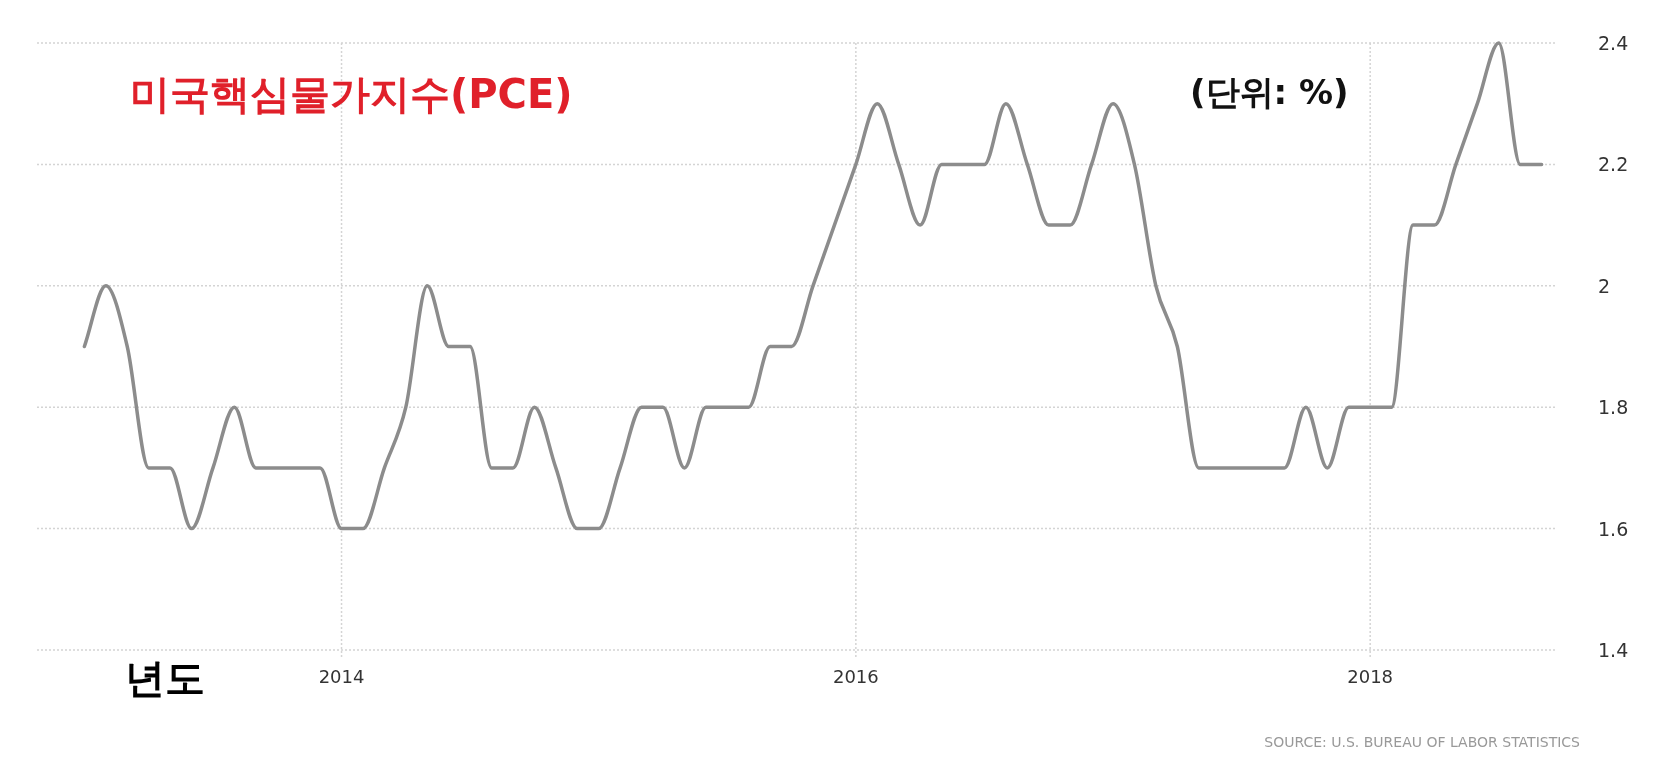  What do you see at coordinates (351, 94) in the screenshot?
I see `title: 미국핵심물가지수(PCE)` at bounding box center [351, 94].